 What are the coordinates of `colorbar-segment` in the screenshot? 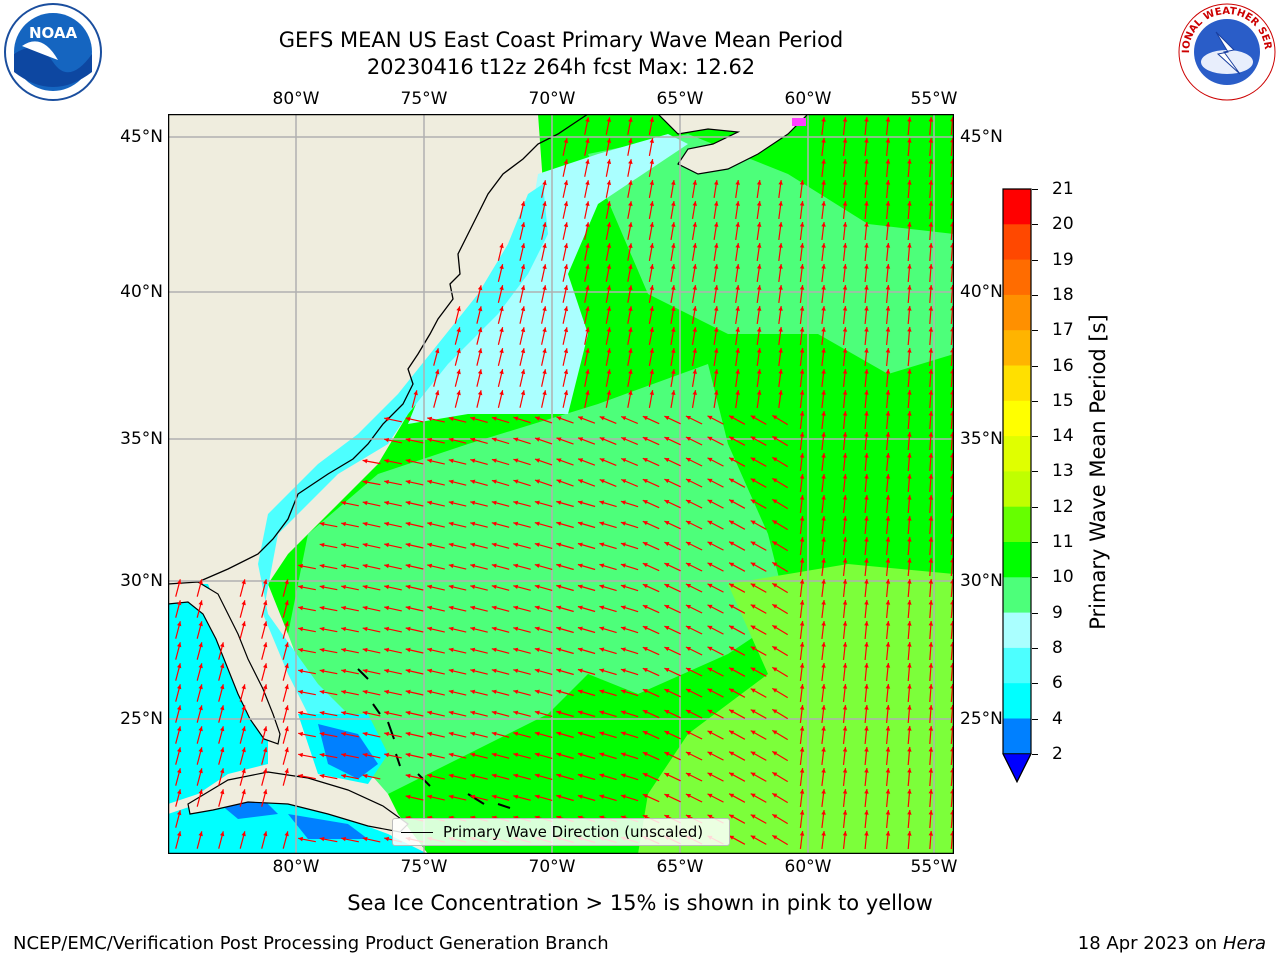 It's located at (1017, 665).